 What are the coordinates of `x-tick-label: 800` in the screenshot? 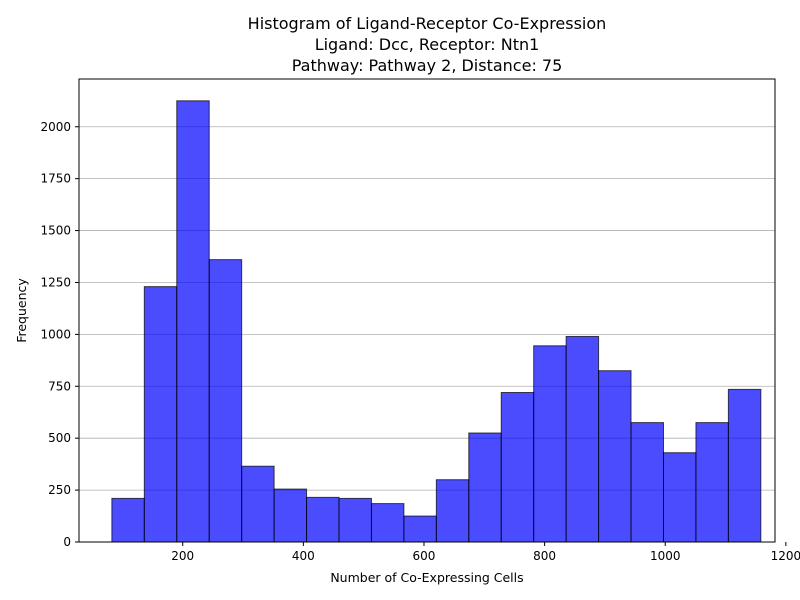 It's located at (544, 556).